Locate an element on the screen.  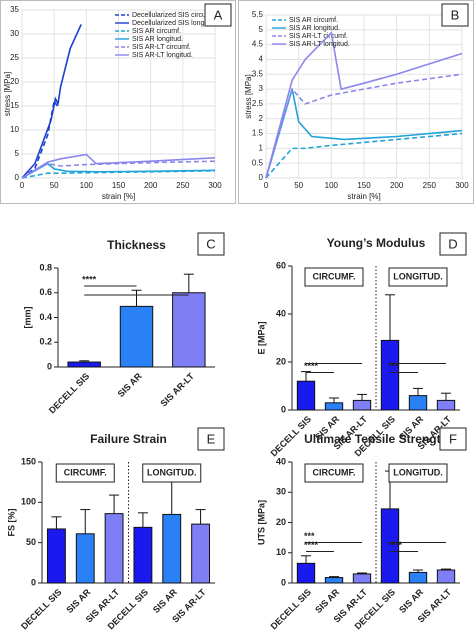
x-tick-label: 50 is located at coordinates (298, 185).